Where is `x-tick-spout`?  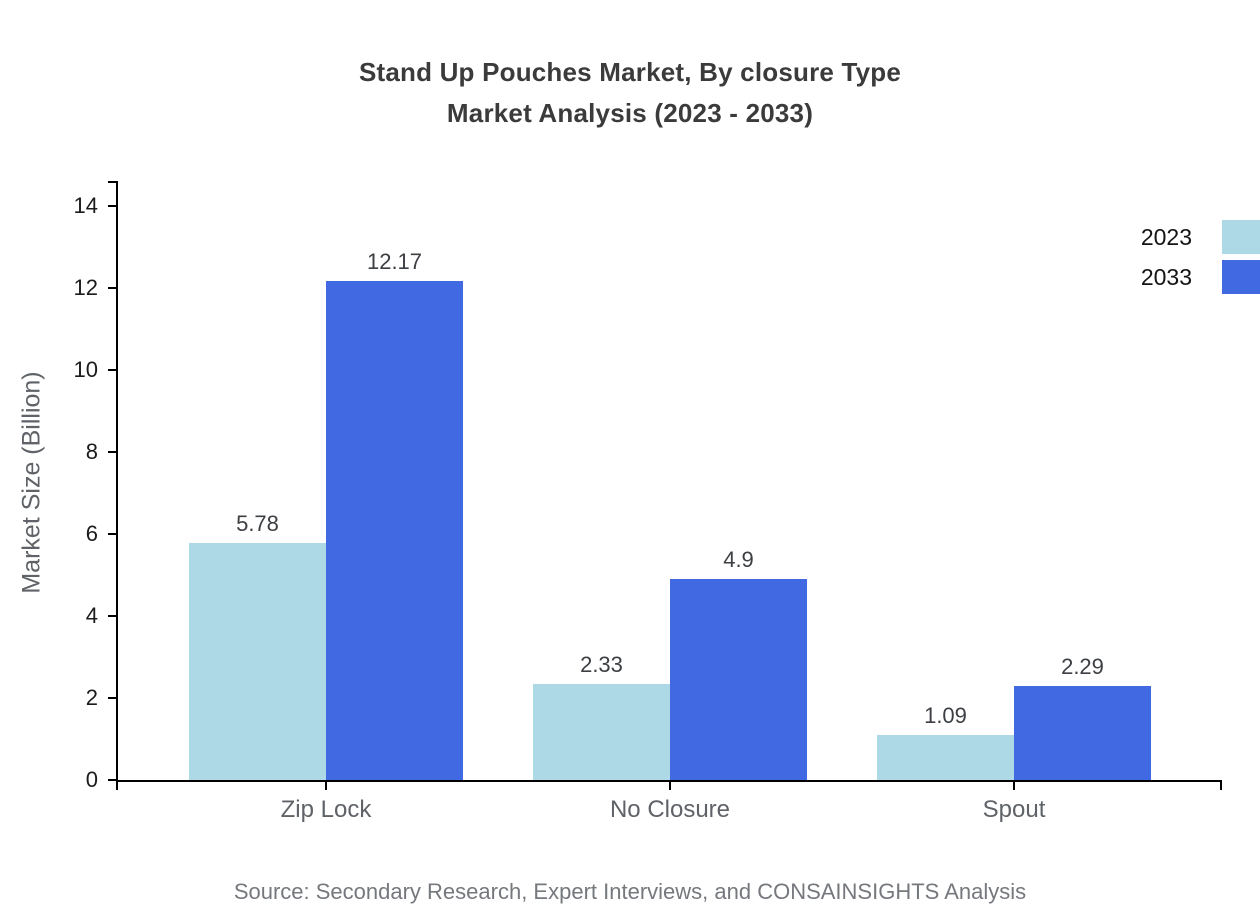 x-tick-spout is located at coordinates (1014, 786).